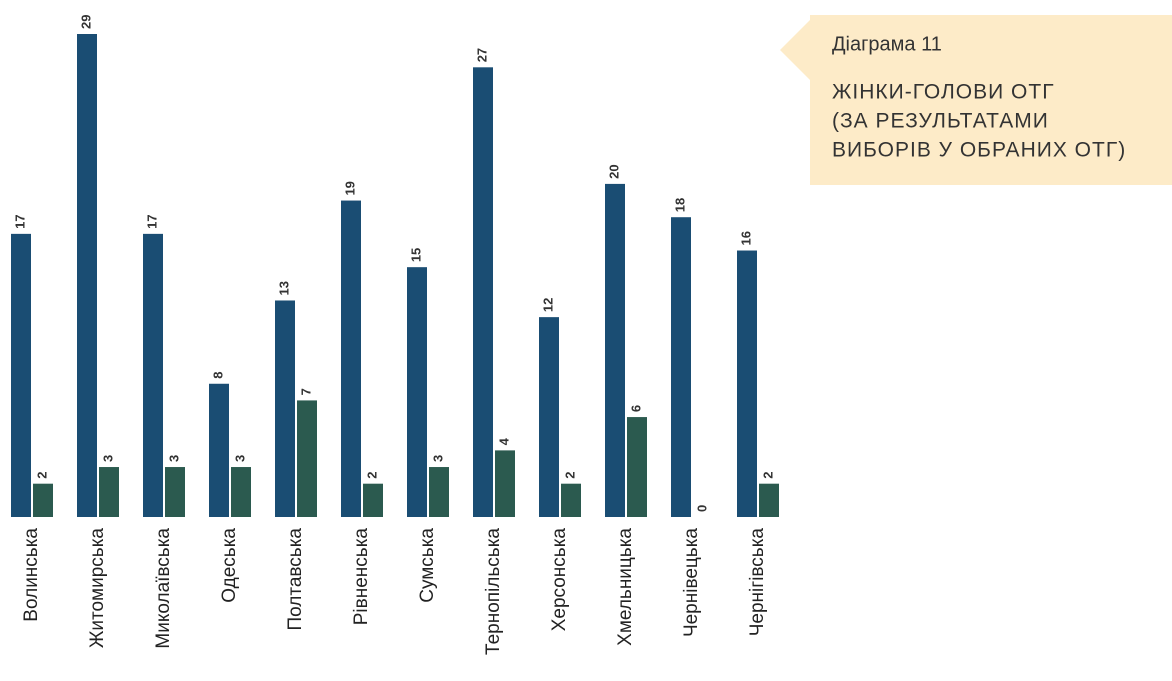  Describe the element at coordinates (745, 238) in the screenshot. I see `value-label: 16` at that location.